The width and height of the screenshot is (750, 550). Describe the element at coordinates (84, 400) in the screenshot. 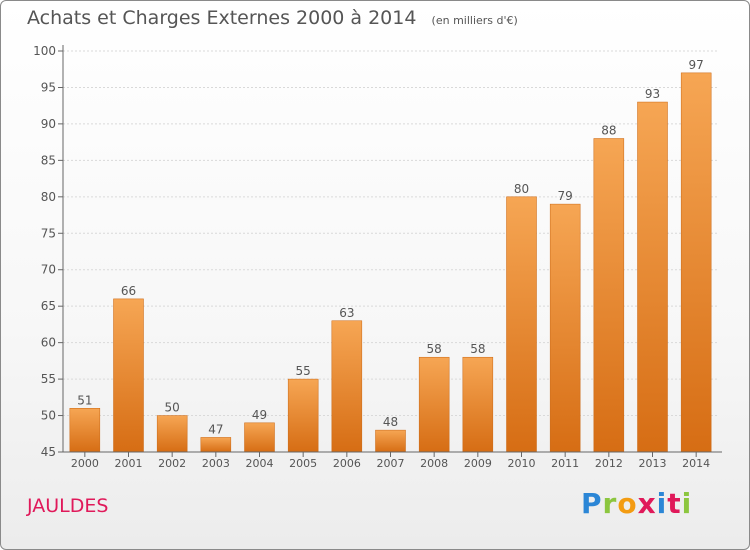

I see `data-label-2000: 51` at that location.